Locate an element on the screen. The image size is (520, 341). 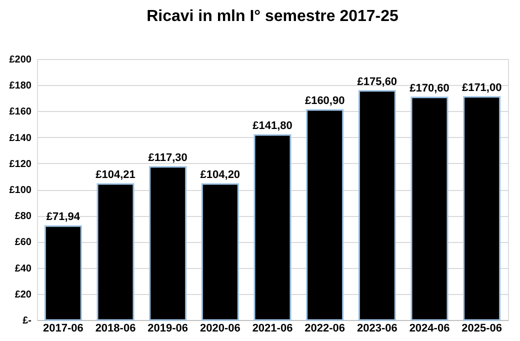
y-tick-label: £160 is located at coordinates (20, 112).